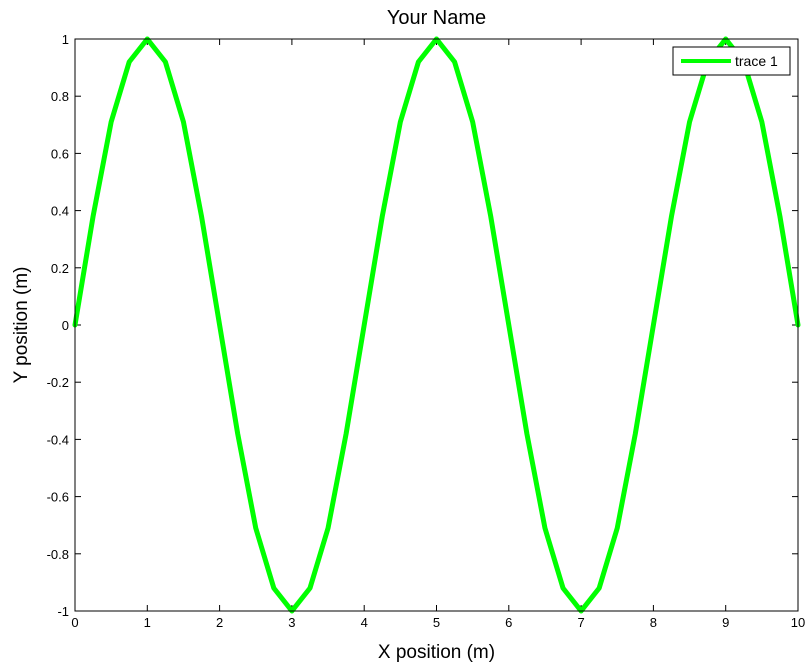  I want to click on x-tick-label: 0, so click(74, 622).